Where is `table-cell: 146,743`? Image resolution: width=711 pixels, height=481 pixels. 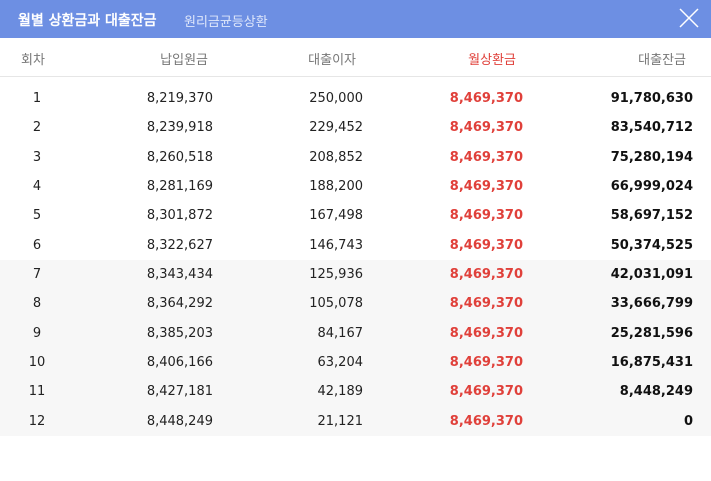
table-cell: 146,743 is located at coordinates (336, 245).